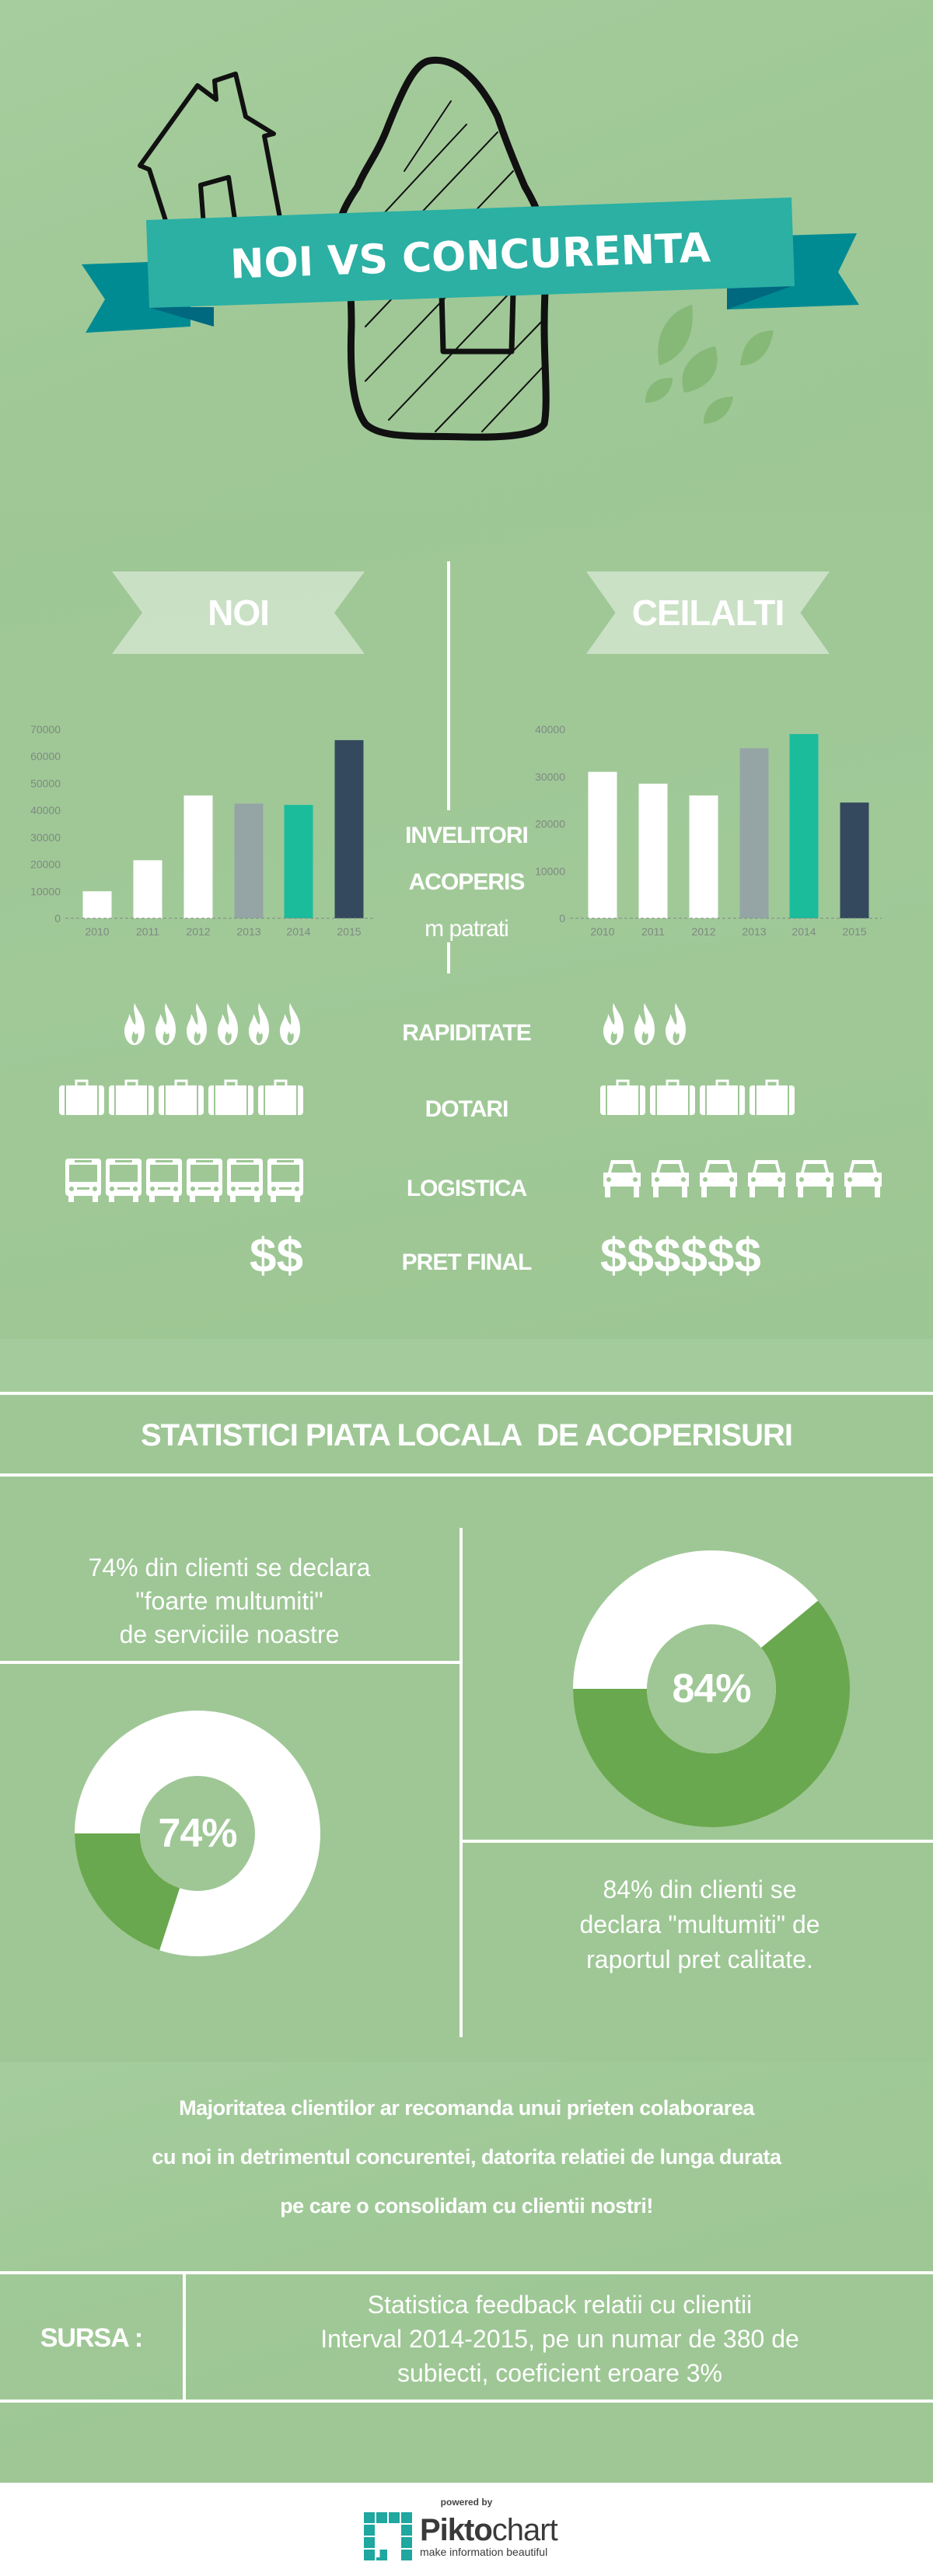  I want to click on left-rapiditate-rating, so click(212, 1026).